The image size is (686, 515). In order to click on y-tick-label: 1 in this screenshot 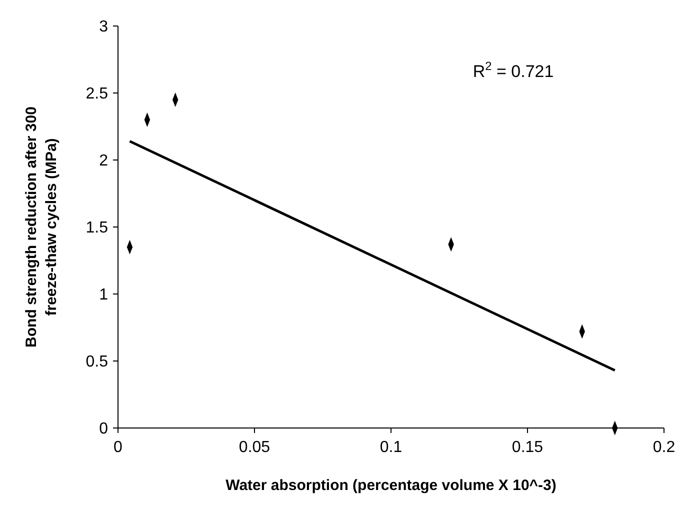, I will do `click(103, 295)`.